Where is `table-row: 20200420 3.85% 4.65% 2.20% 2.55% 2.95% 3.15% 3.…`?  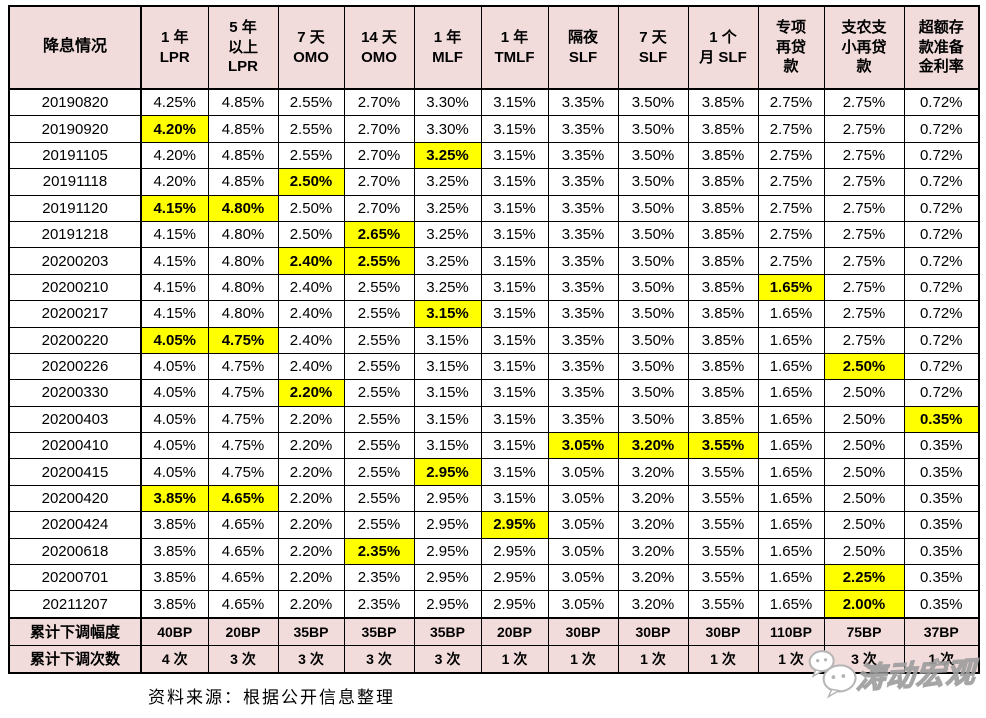 table-row: 20200420 3.85% 4.65% 2.20% 2.55% 2.95% 3.15% 3.… is located at coordinates (494, 498).